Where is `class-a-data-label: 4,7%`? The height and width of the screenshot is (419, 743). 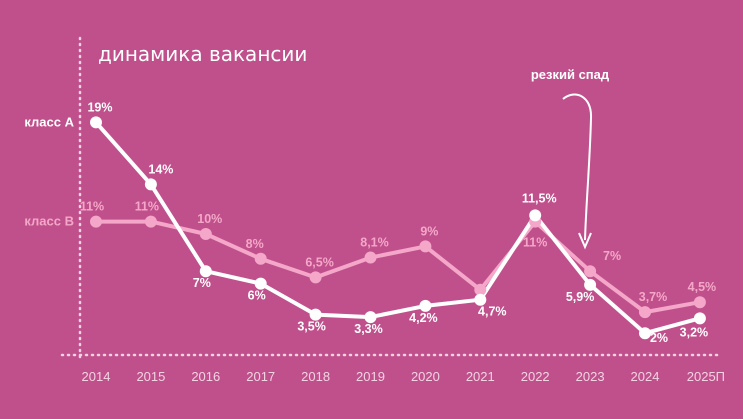 class-a-data-label: 4,7% is located at coordinates (492, 312).